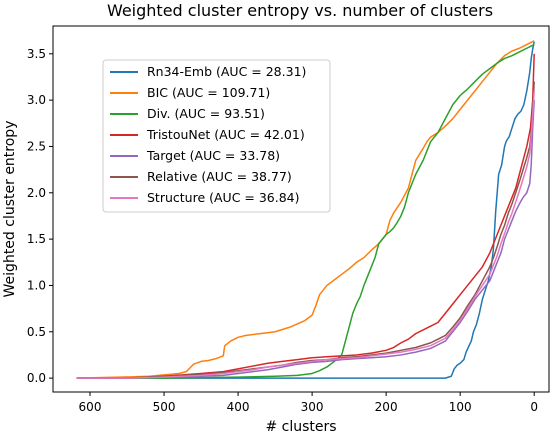 This screenshot has width=551, height=437. I want to click on legend-frame, so click(216, 136).